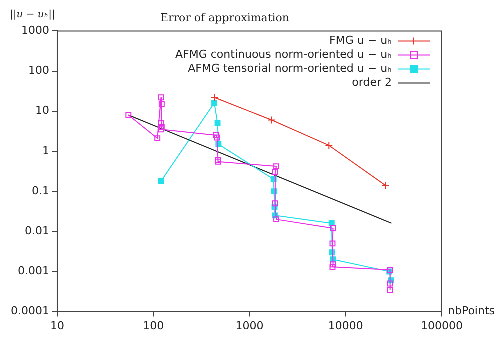 This screenshot has width=502, height=344. I want to click on y-tick-label: 10, so click(42, 111).